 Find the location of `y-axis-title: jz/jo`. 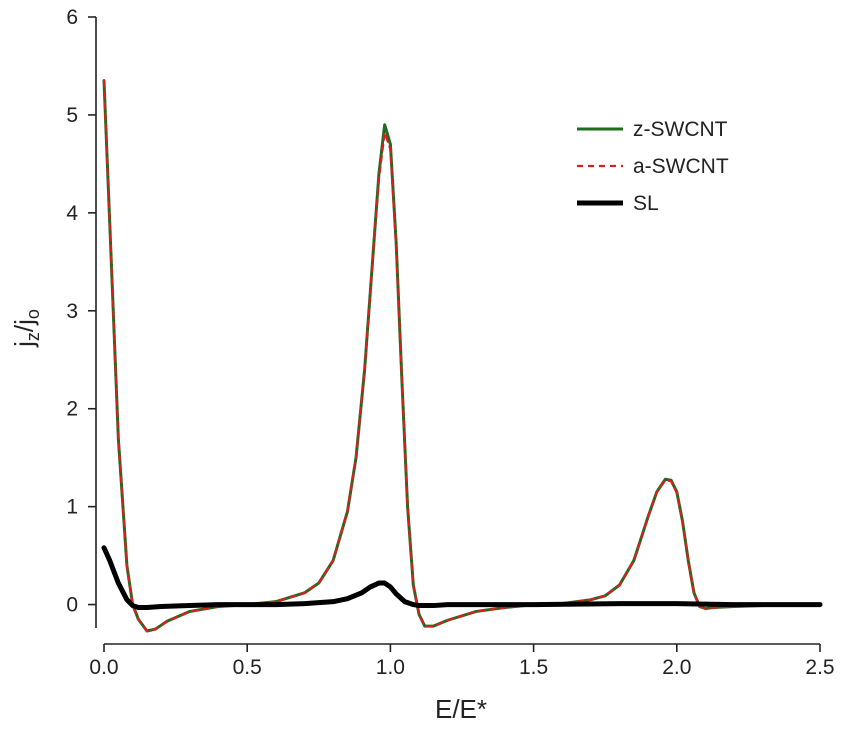

y-axis-title: jz/jo is located at coordinates (26, 328).